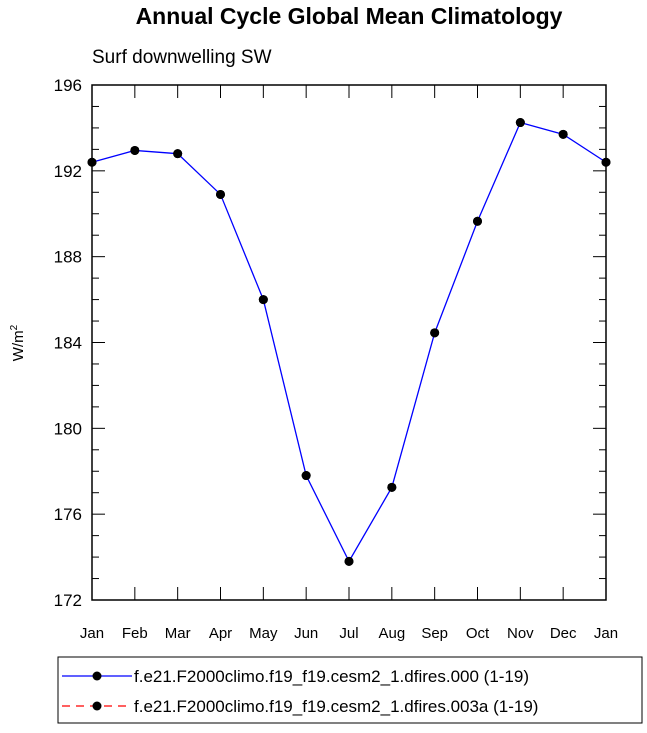 The image size is (647, 733). Describe the element at coordinates (68, 85) in the screenshot. I see `y-tick-label: 196` at that location.